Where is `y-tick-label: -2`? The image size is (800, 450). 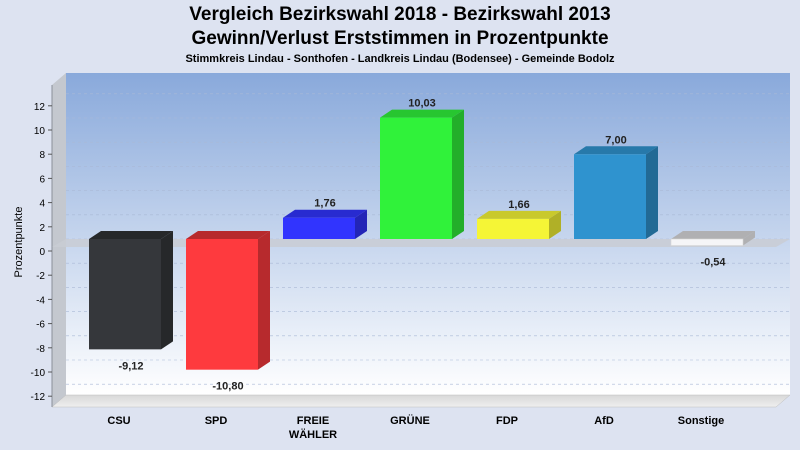 y-tick-label: -2 is located at coordinates (40, 276).